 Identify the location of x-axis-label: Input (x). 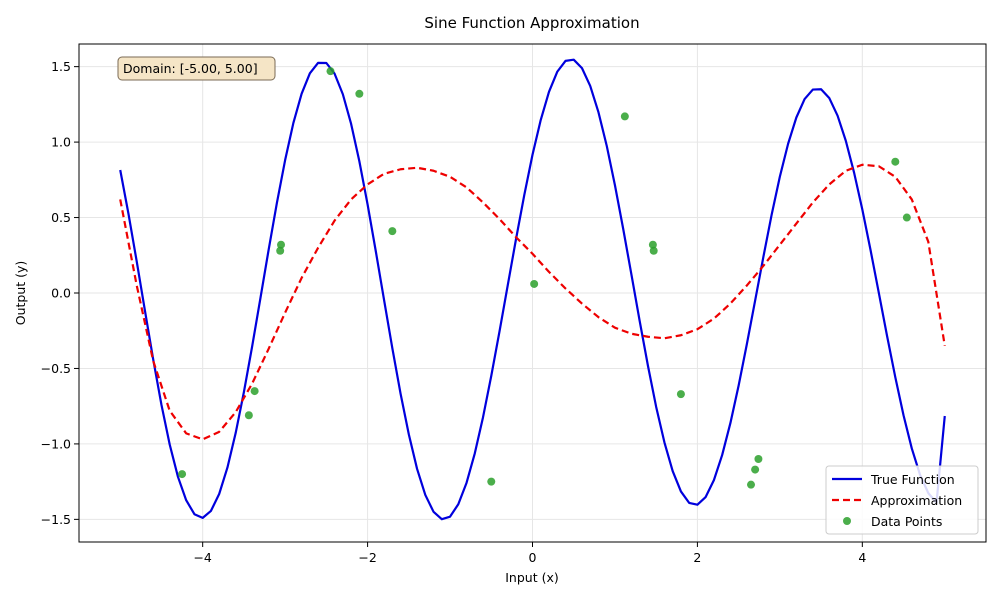
(532, 577).